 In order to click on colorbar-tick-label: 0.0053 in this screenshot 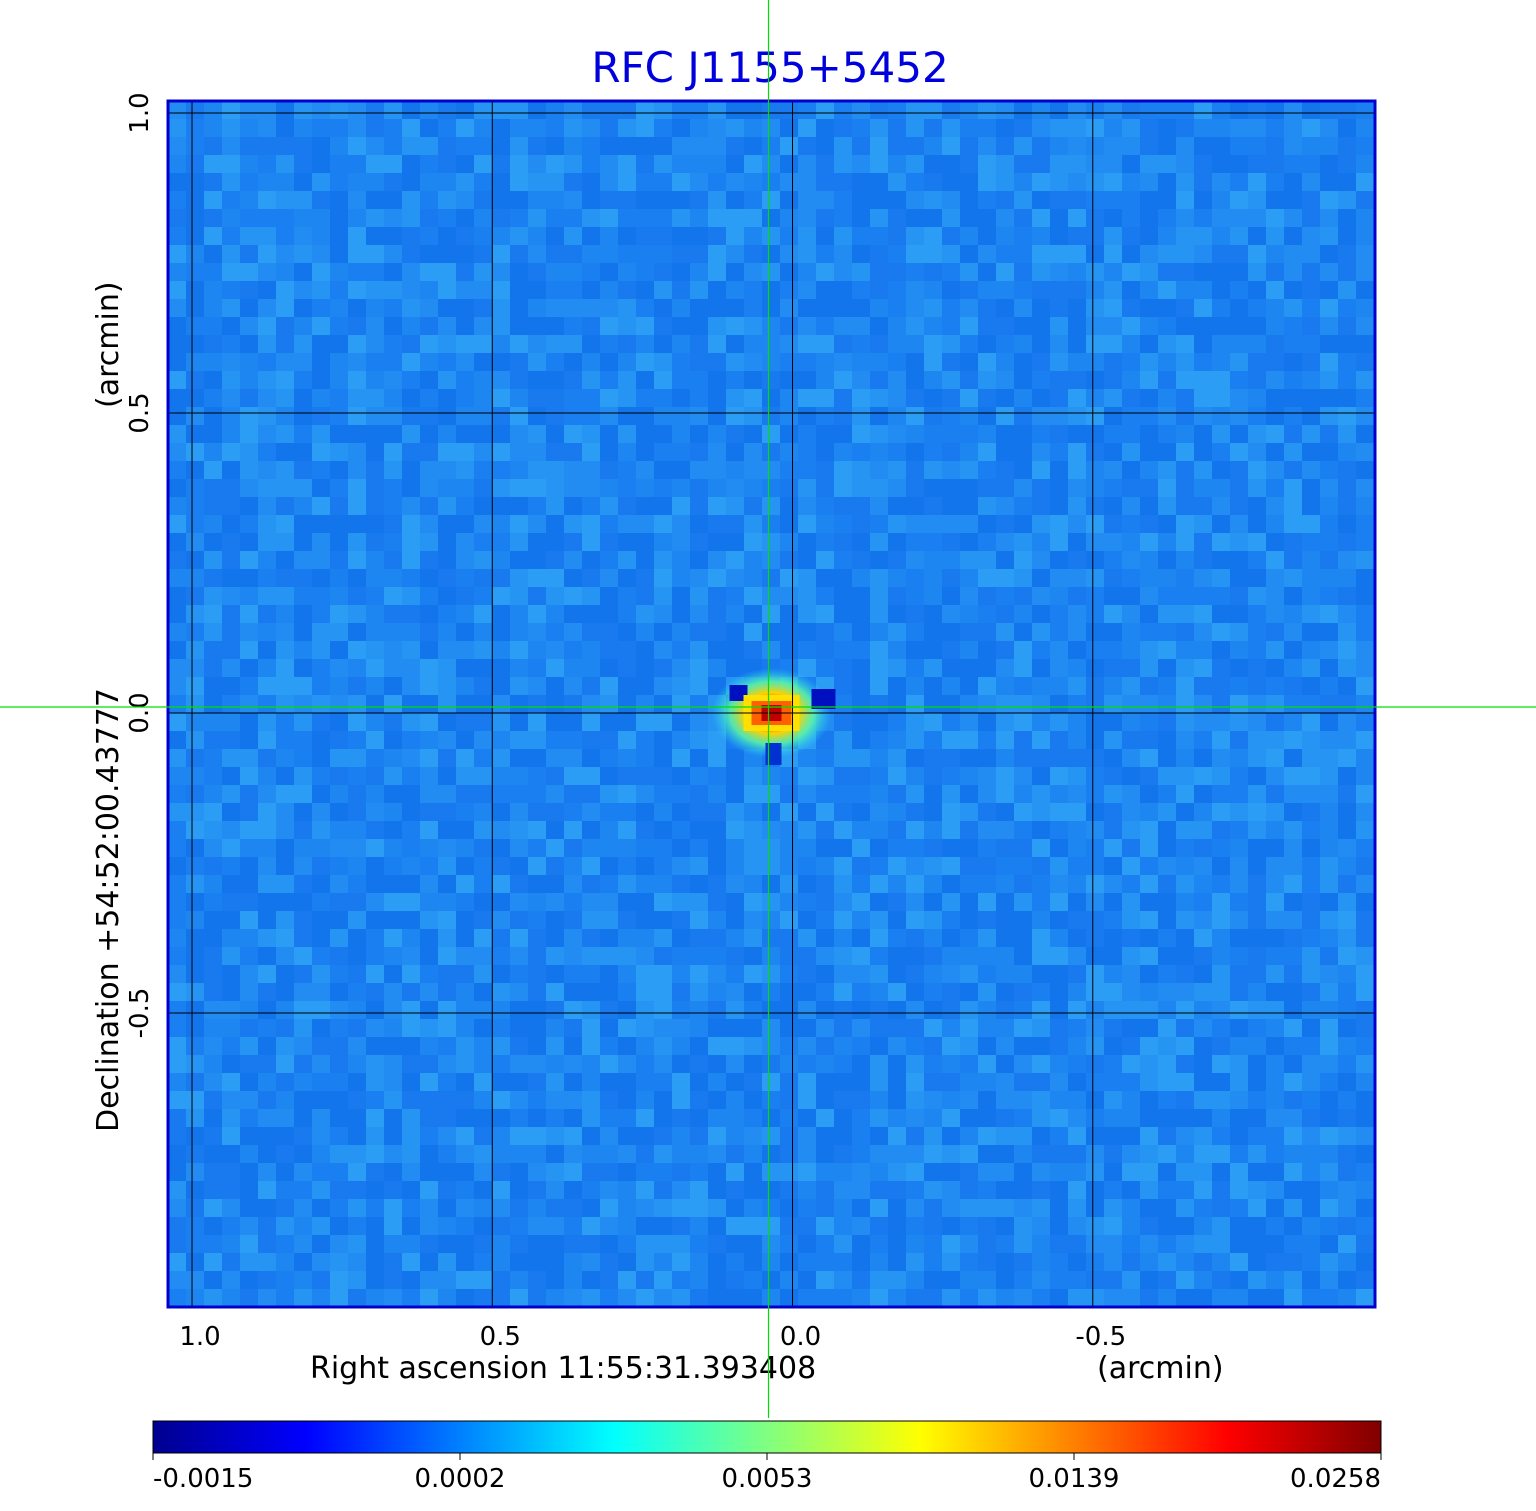, I will do `click(767, 1479)`.